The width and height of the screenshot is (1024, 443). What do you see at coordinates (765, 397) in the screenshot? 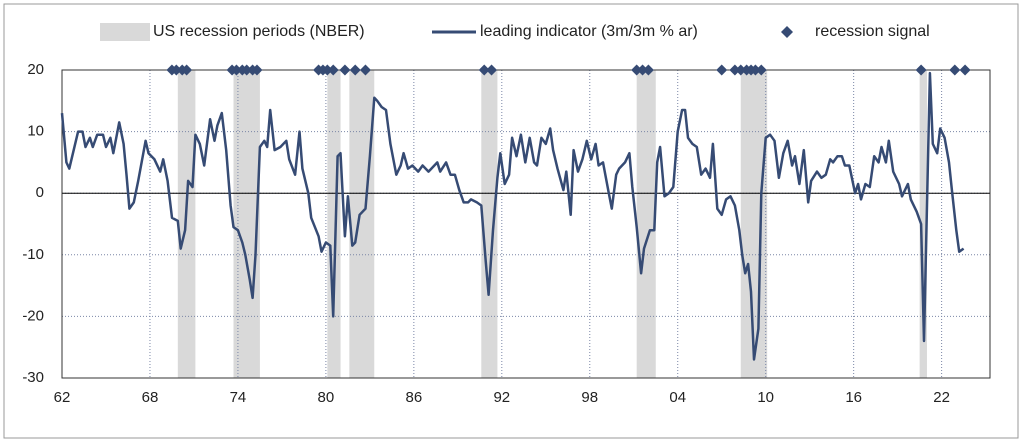
I see `x-tick-label: 10` at bounding box center [765, 397].